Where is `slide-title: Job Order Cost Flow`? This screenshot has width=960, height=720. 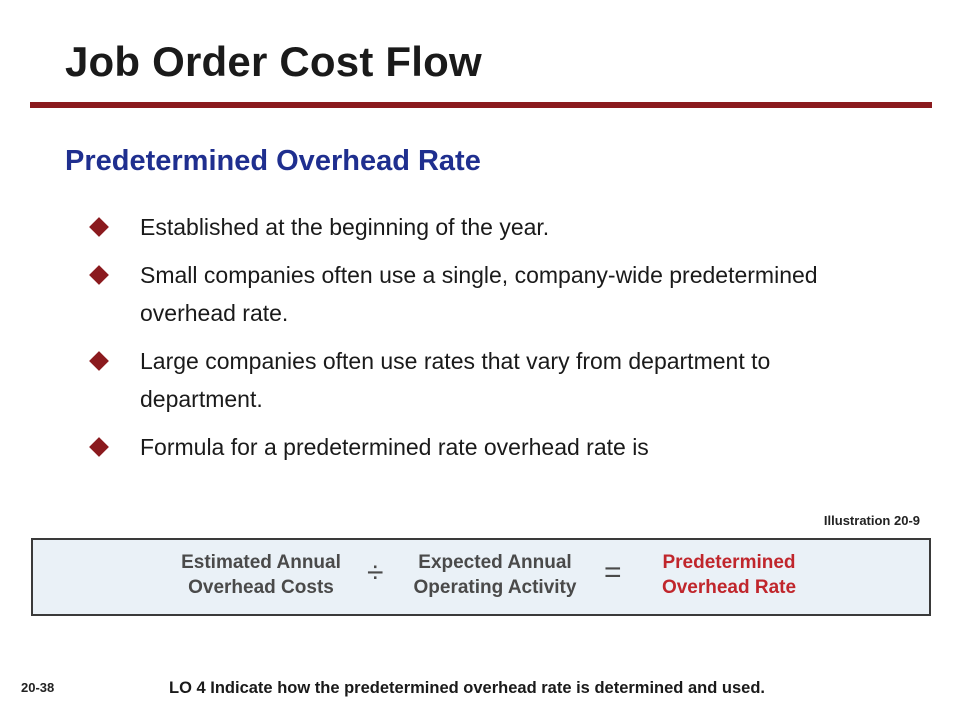 slide-title: Job Order Cost Flow is located at coordinates (273, 61).